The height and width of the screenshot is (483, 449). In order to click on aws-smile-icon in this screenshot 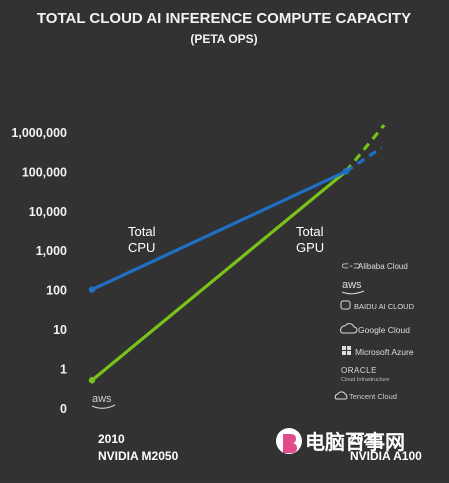, I will do `click(103, 406)`.